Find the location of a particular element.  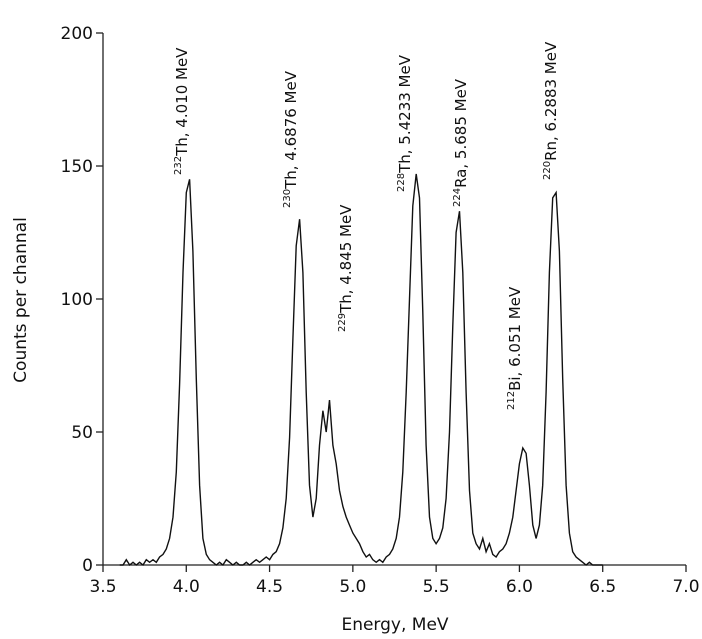

peak-label: Th, 4.010 MeV is located at coordinates (182, 102).